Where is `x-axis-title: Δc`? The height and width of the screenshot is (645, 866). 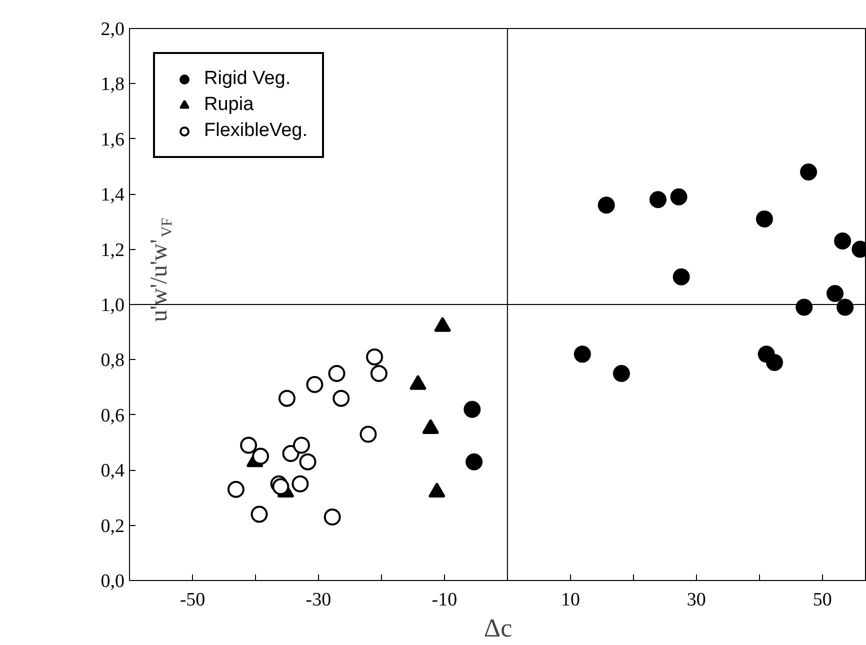 x-axis-title: Δc is located at coordinates (498, 628).